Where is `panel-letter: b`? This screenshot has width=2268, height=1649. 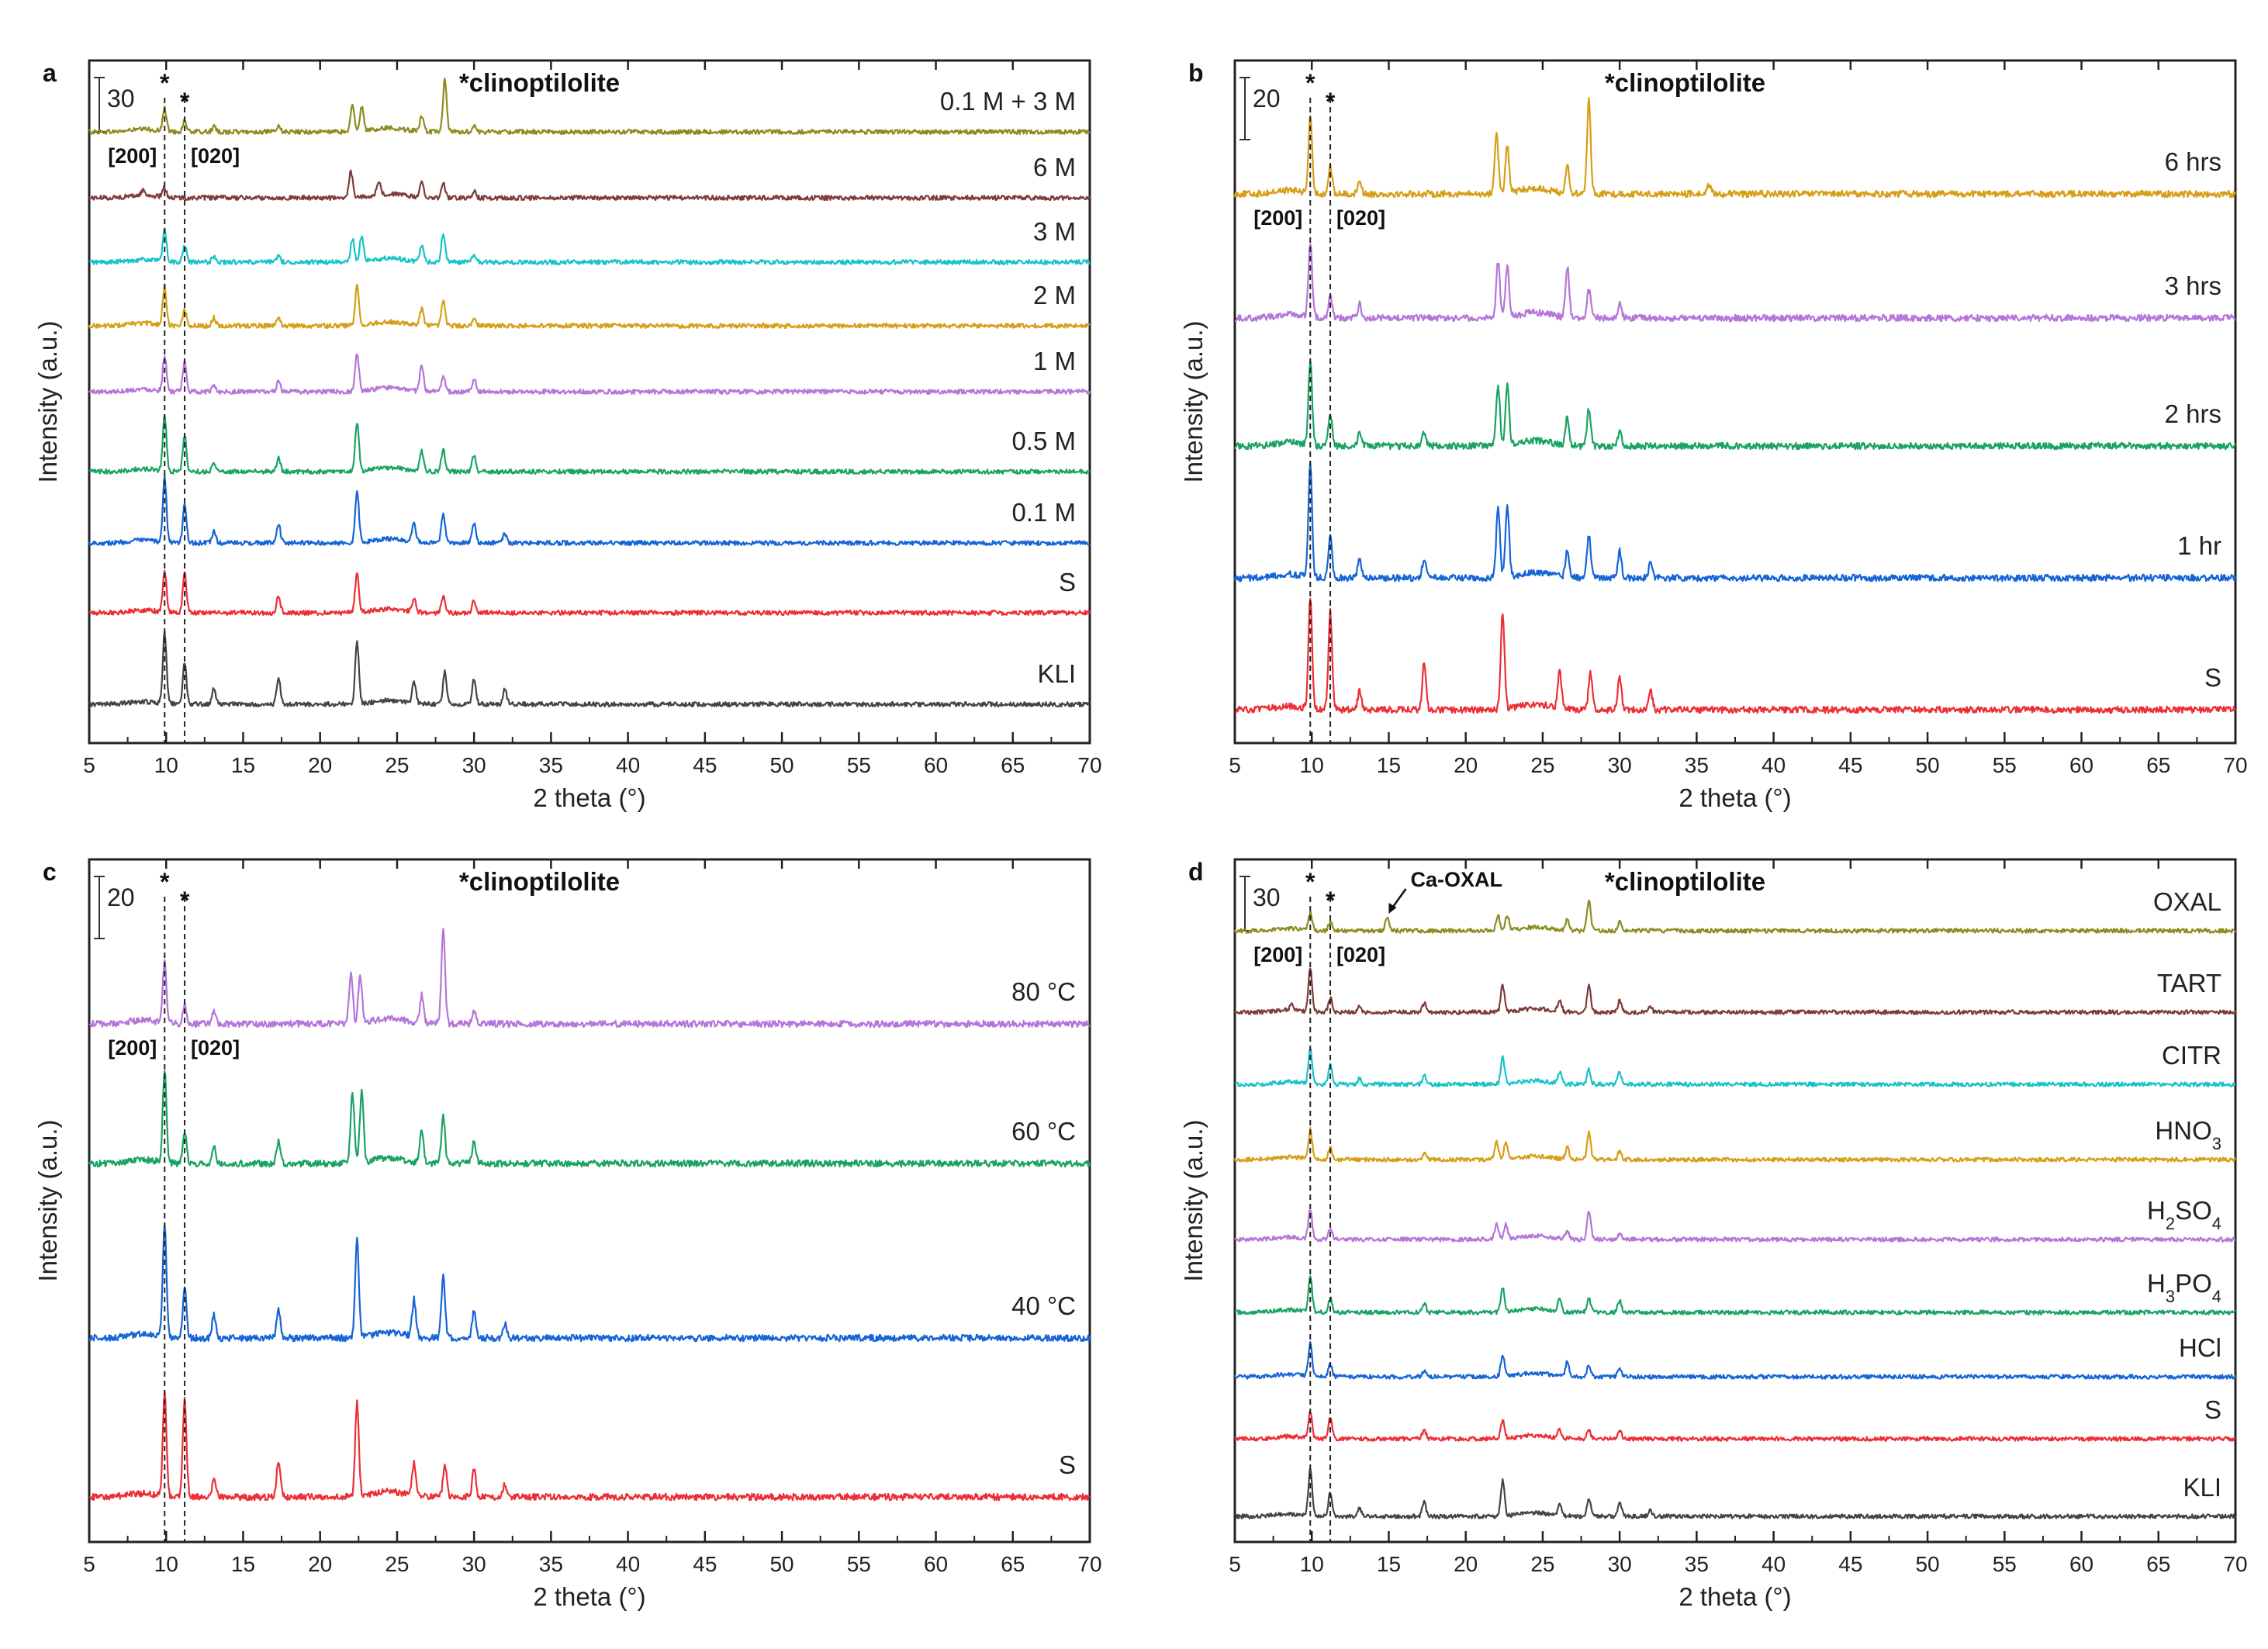 panel-letter: b is located at coordinates (1196, 73).